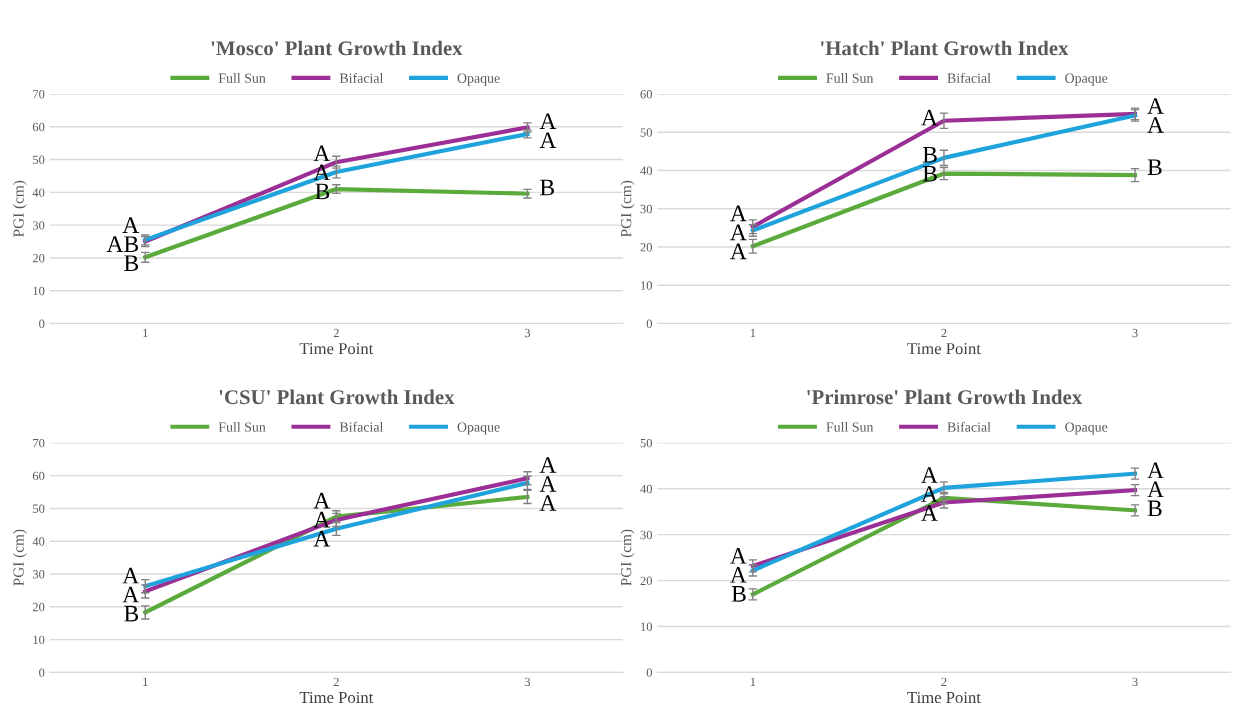  What do you see at coordinates (337, 48) in the screenshot?
I see `chart-title: 'Mosco' Plant Growth Index` at bounding box center [337, 48].